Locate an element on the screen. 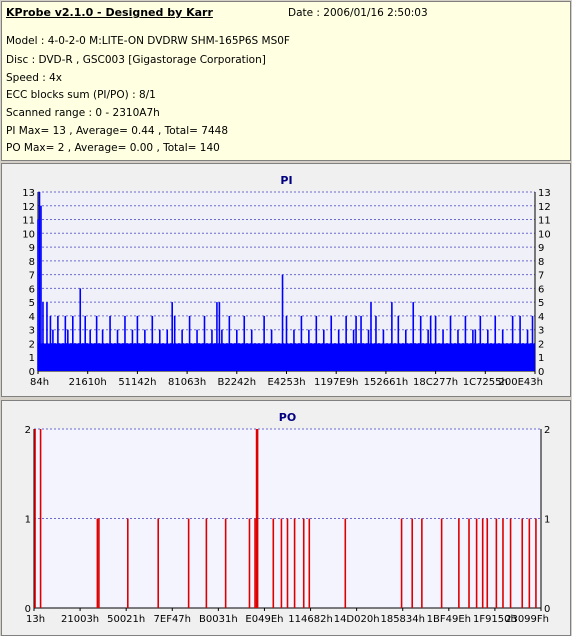 The height and width of the screenshot is (636, 572). pi-x-tick-label: 1C7255h is located at coordinates (485, 382).